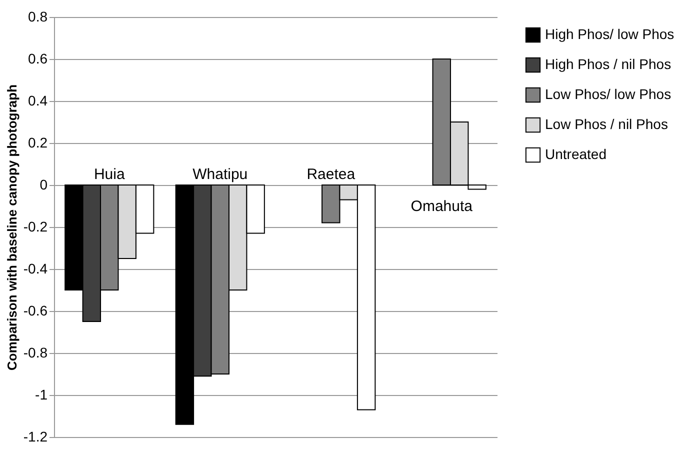  I want to click on y-tick-label: -1.2, so click(35, 436).